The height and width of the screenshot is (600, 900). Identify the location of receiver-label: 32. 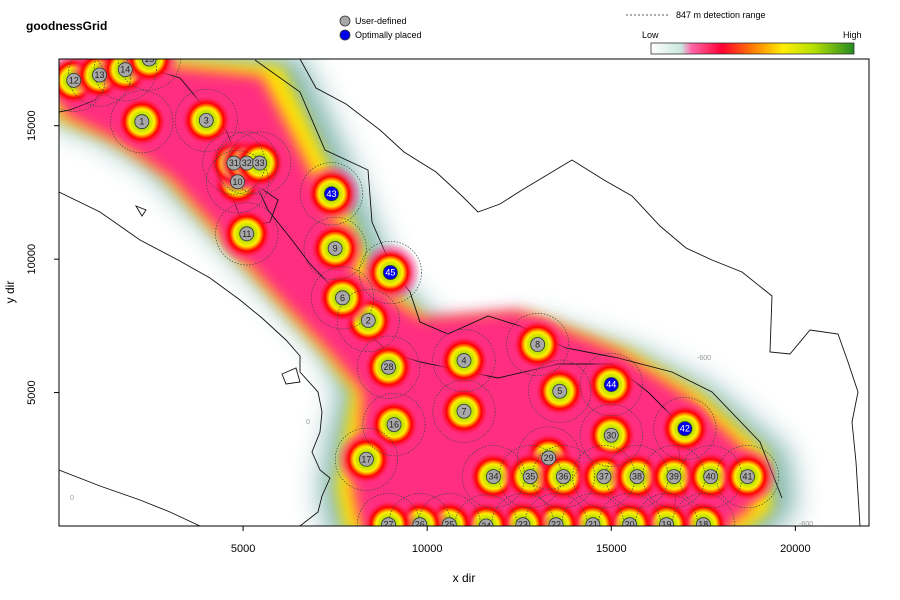
(247, 163).